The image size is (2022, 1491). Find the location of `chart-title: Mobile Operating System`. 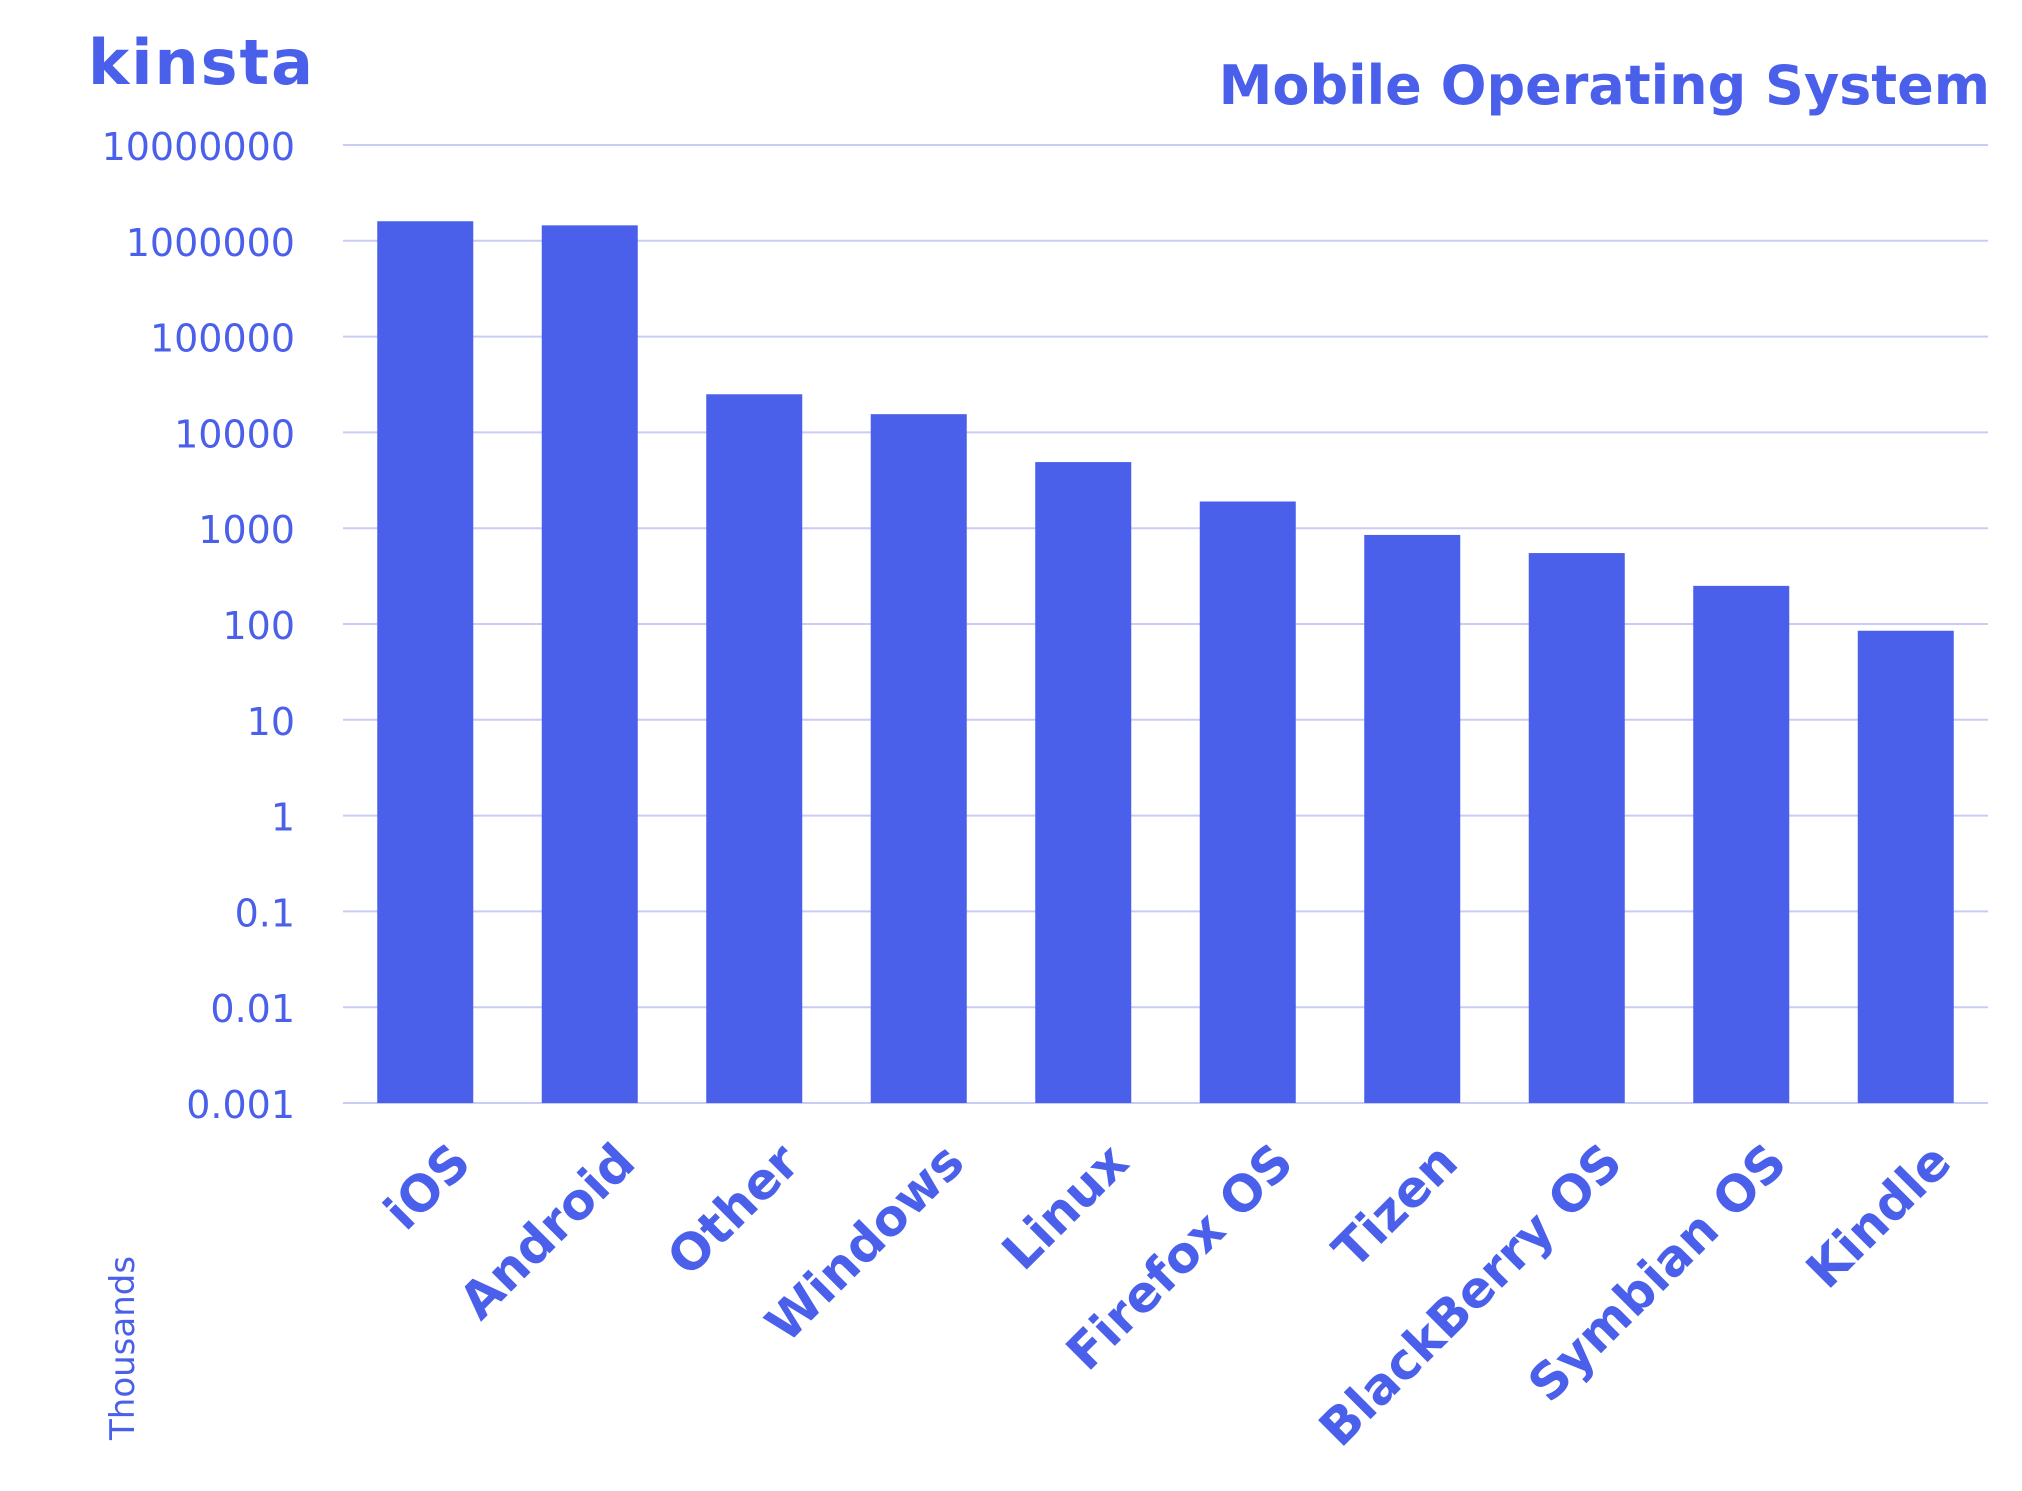

chart-title: Mobile Operating System is located at coordinates (1604, 85).